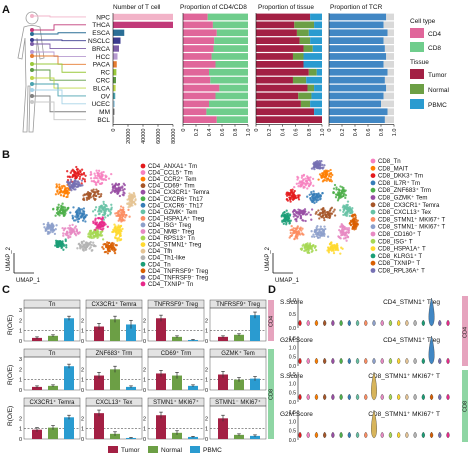 The width and height of the screenshot is (474, 456). Describe the element at coordinates (373, 205) in the screenshot. I see `cd8-cluster-dot` at that location.